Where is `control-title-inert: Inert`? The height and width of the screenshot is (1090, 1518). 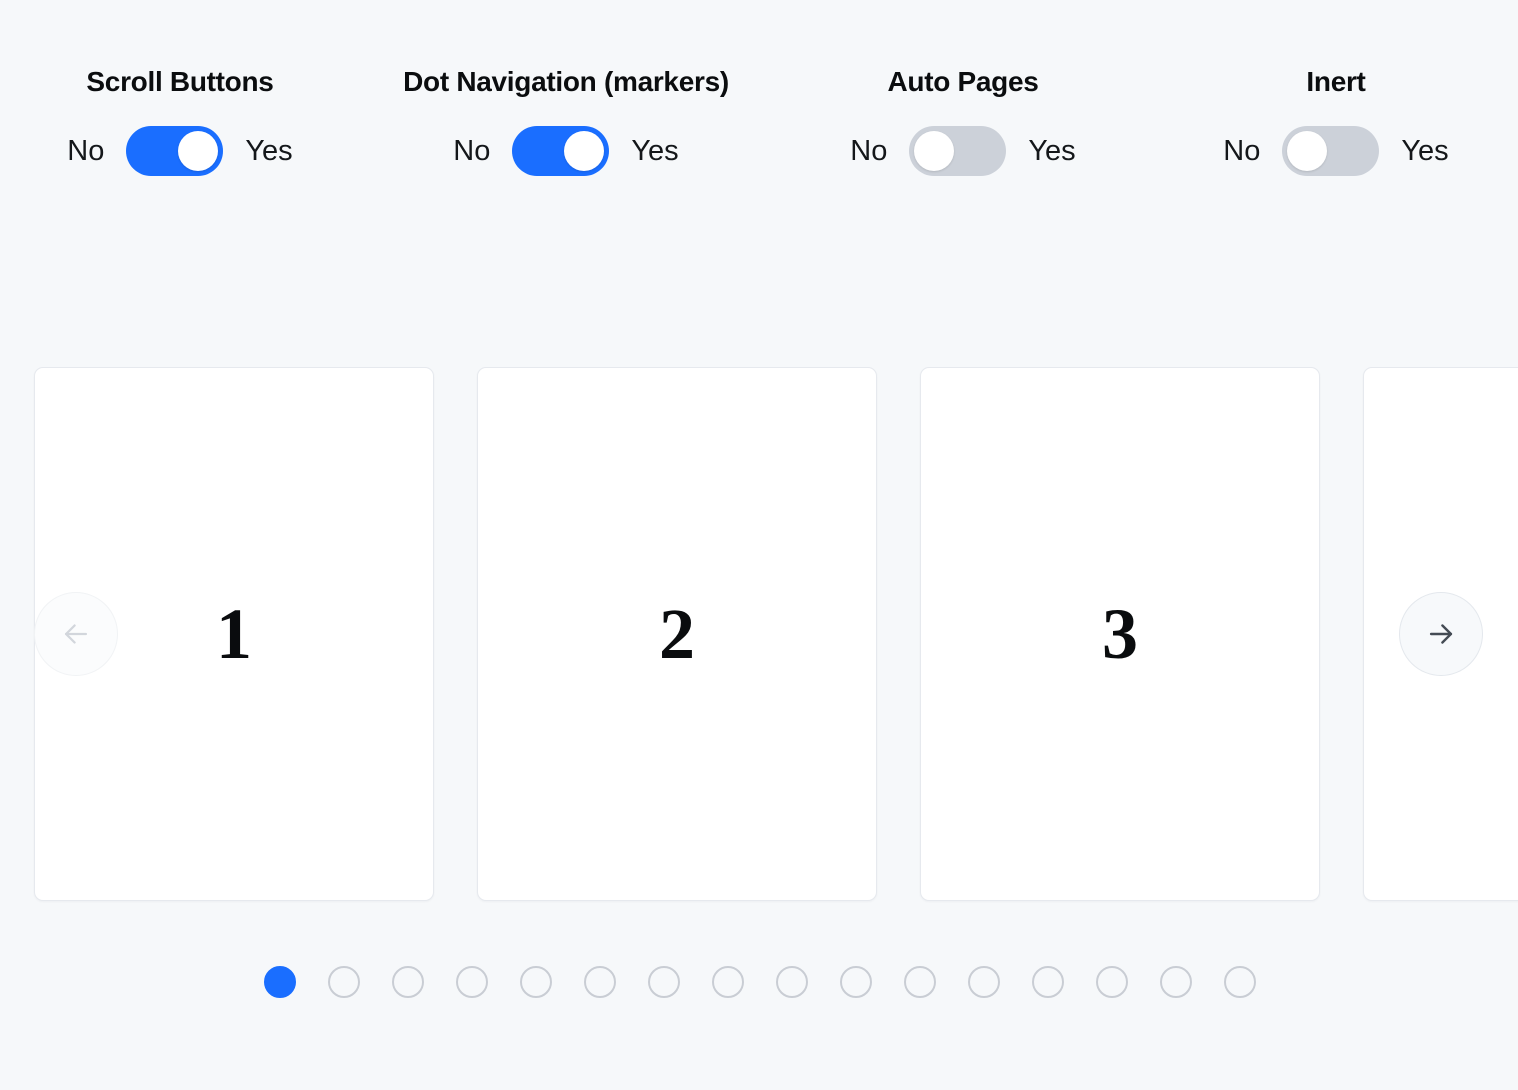
control-title-inert: Inert is located at coordinates (1336, 81).